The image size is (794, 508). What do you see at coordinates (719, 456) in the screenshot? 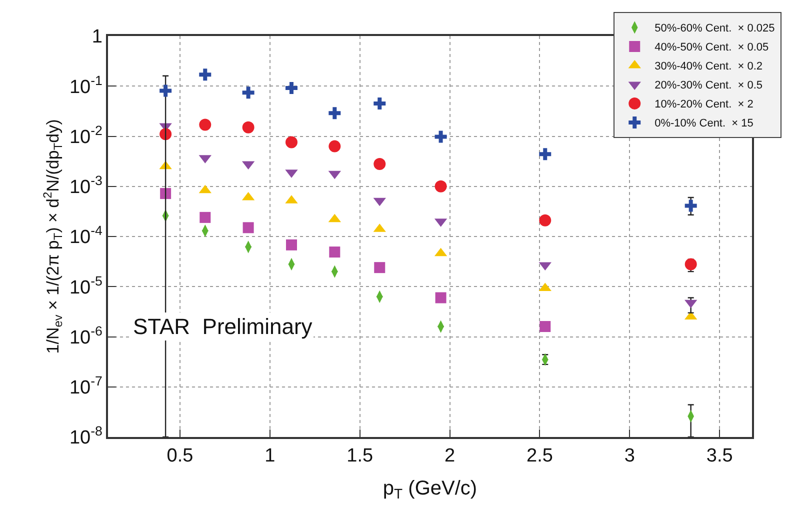
I see `x-tick-label: 3.5` at bounding box center [719, 456].